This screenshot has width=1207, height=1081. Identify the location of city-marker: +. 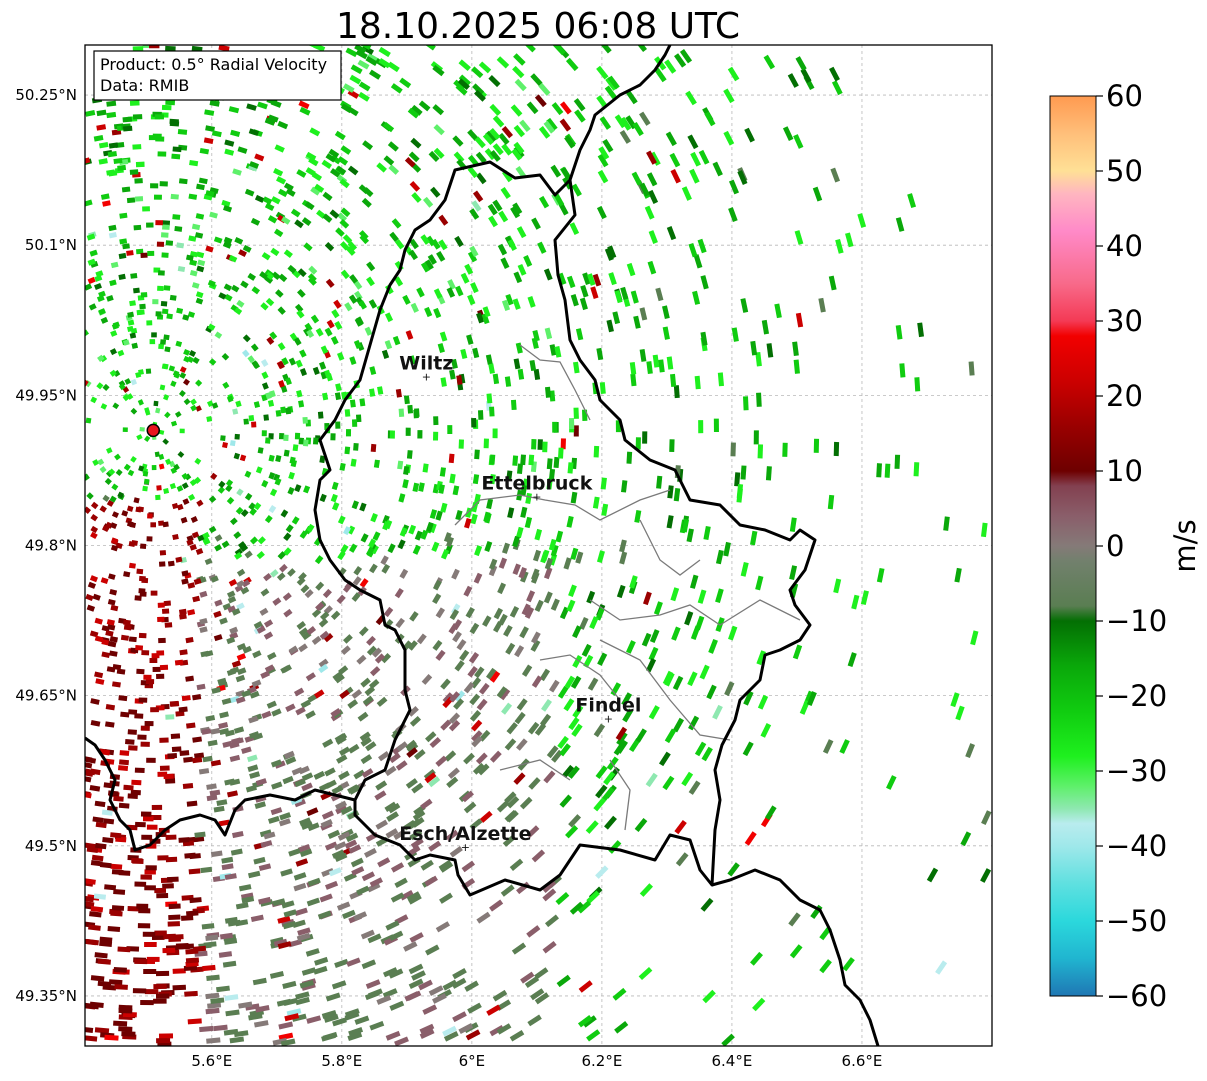
(536, 496).